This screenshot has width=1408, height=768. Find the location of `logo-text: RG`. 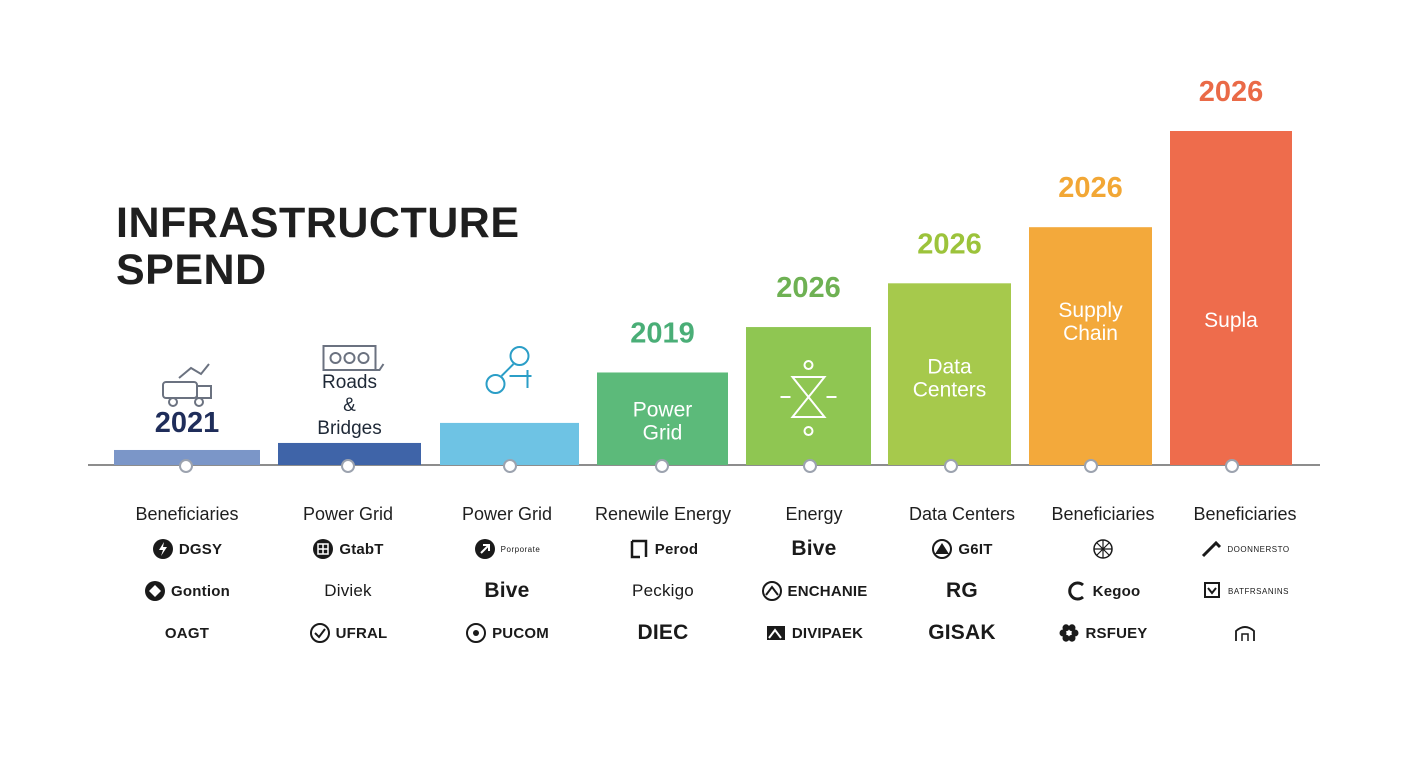

logo-text: RG is located at coordinates (962, 590).